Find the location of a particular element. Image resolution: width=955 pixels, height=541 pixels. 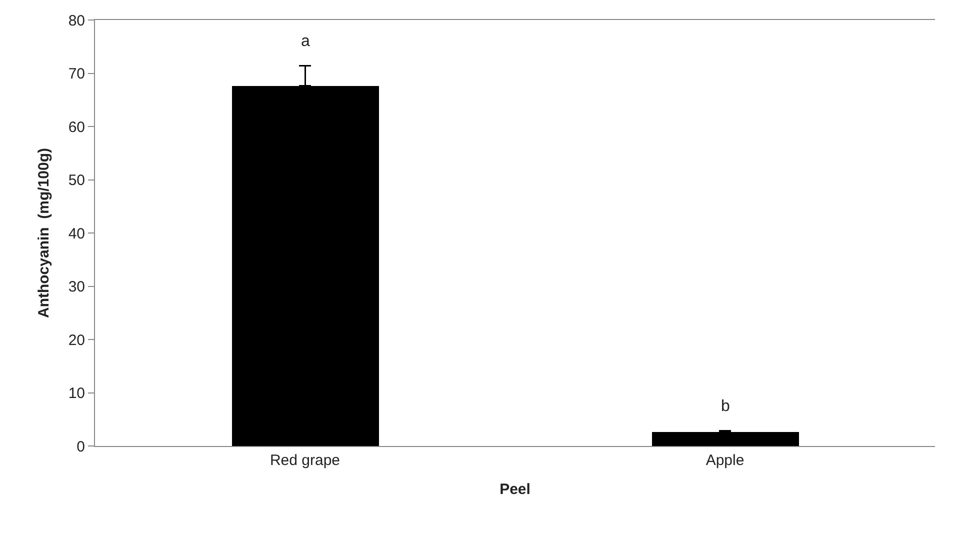

y-tick-label: 10 is located at coordinates (76, 393).